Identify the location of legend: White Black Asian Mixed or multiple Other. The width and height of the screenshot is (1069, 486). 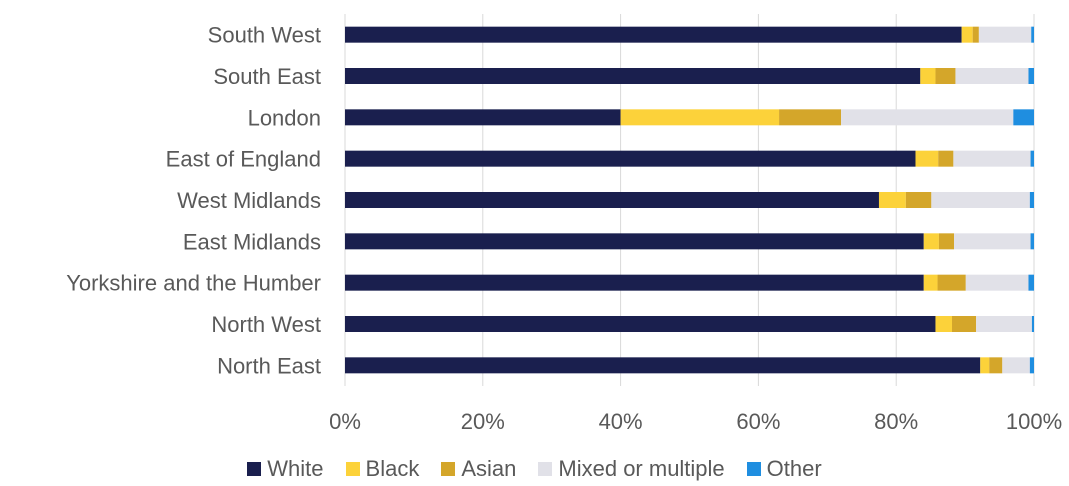
(534, 469).